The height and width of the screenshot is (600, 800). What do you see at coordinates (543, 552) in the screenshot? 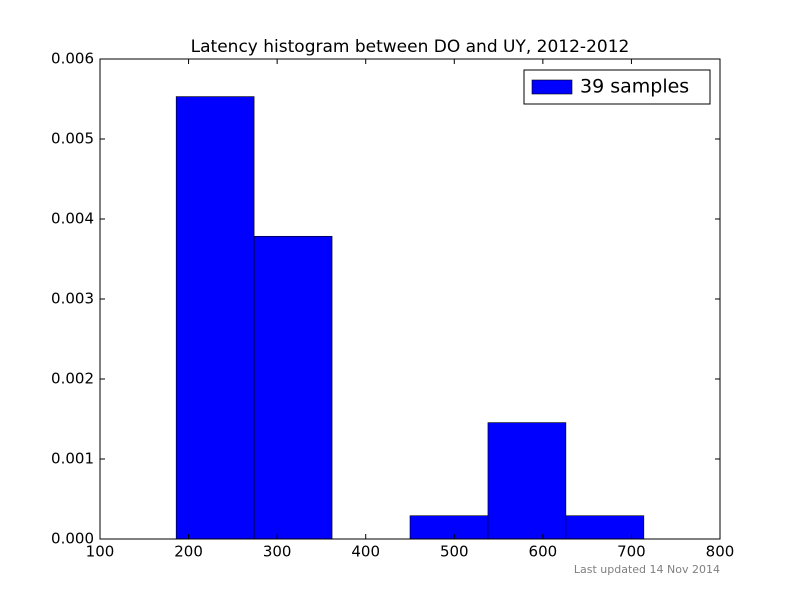
I see `x-tick-label: 600` at bounding box center [543, 552].